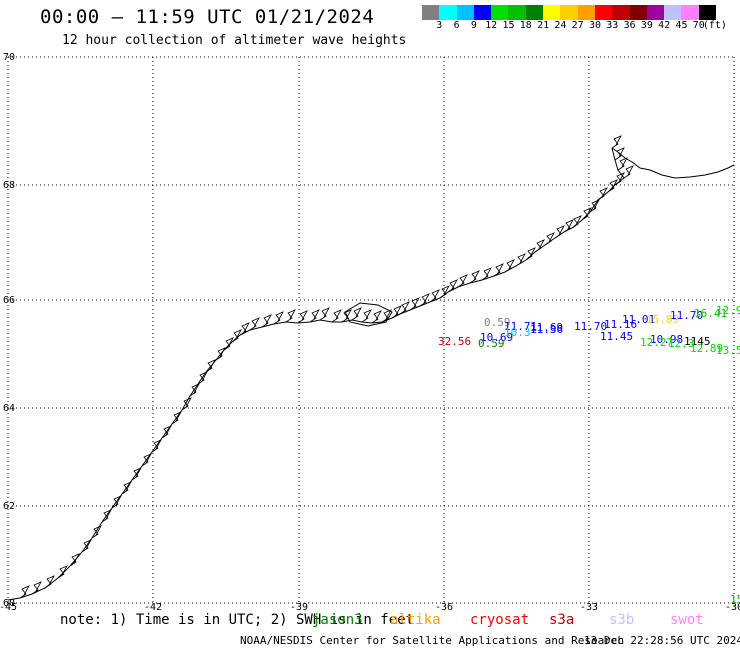 The height and width of the screenshot is (650, 740). I want to click on color-scale-labels: 3 6 9 12 15 18 21 24 27 30 33 36 39 42 45 70 (ft), so click(581, 27).